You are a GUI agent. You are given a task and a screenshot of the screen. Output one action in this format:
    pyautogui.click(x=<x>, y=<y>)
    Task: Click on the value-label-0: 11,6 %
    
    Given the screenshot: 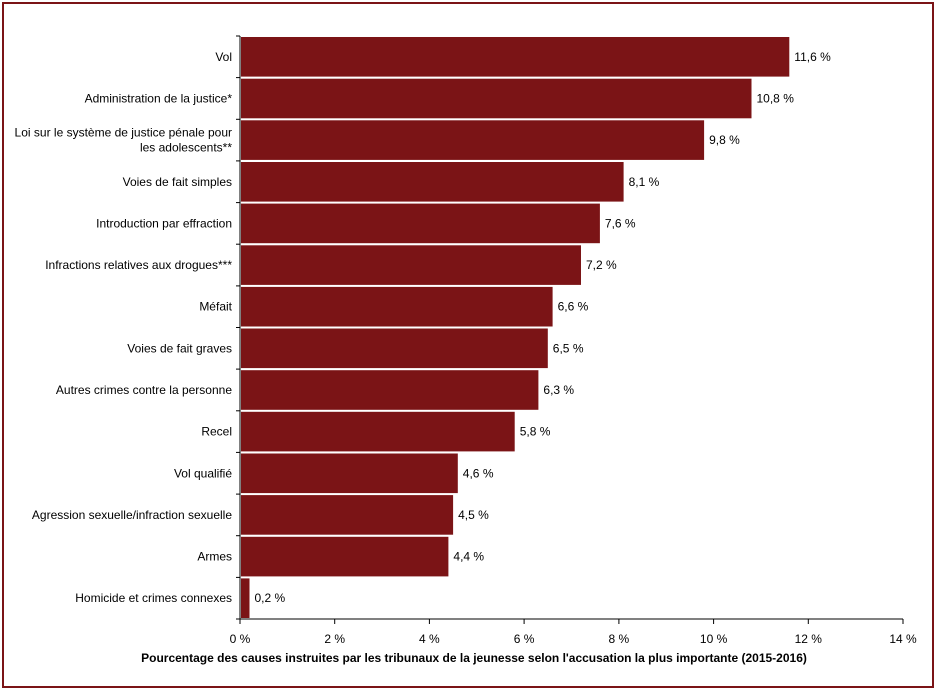 What is the action you would take?
    pyautogui.click(x=812, y=57)
    